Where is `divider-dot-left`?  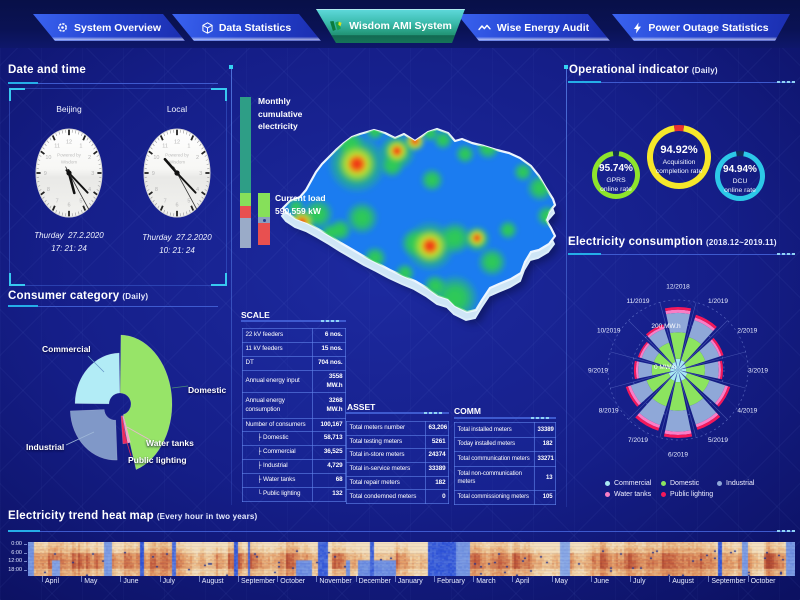 divider-dot-left is located at coordinates (231, 67).